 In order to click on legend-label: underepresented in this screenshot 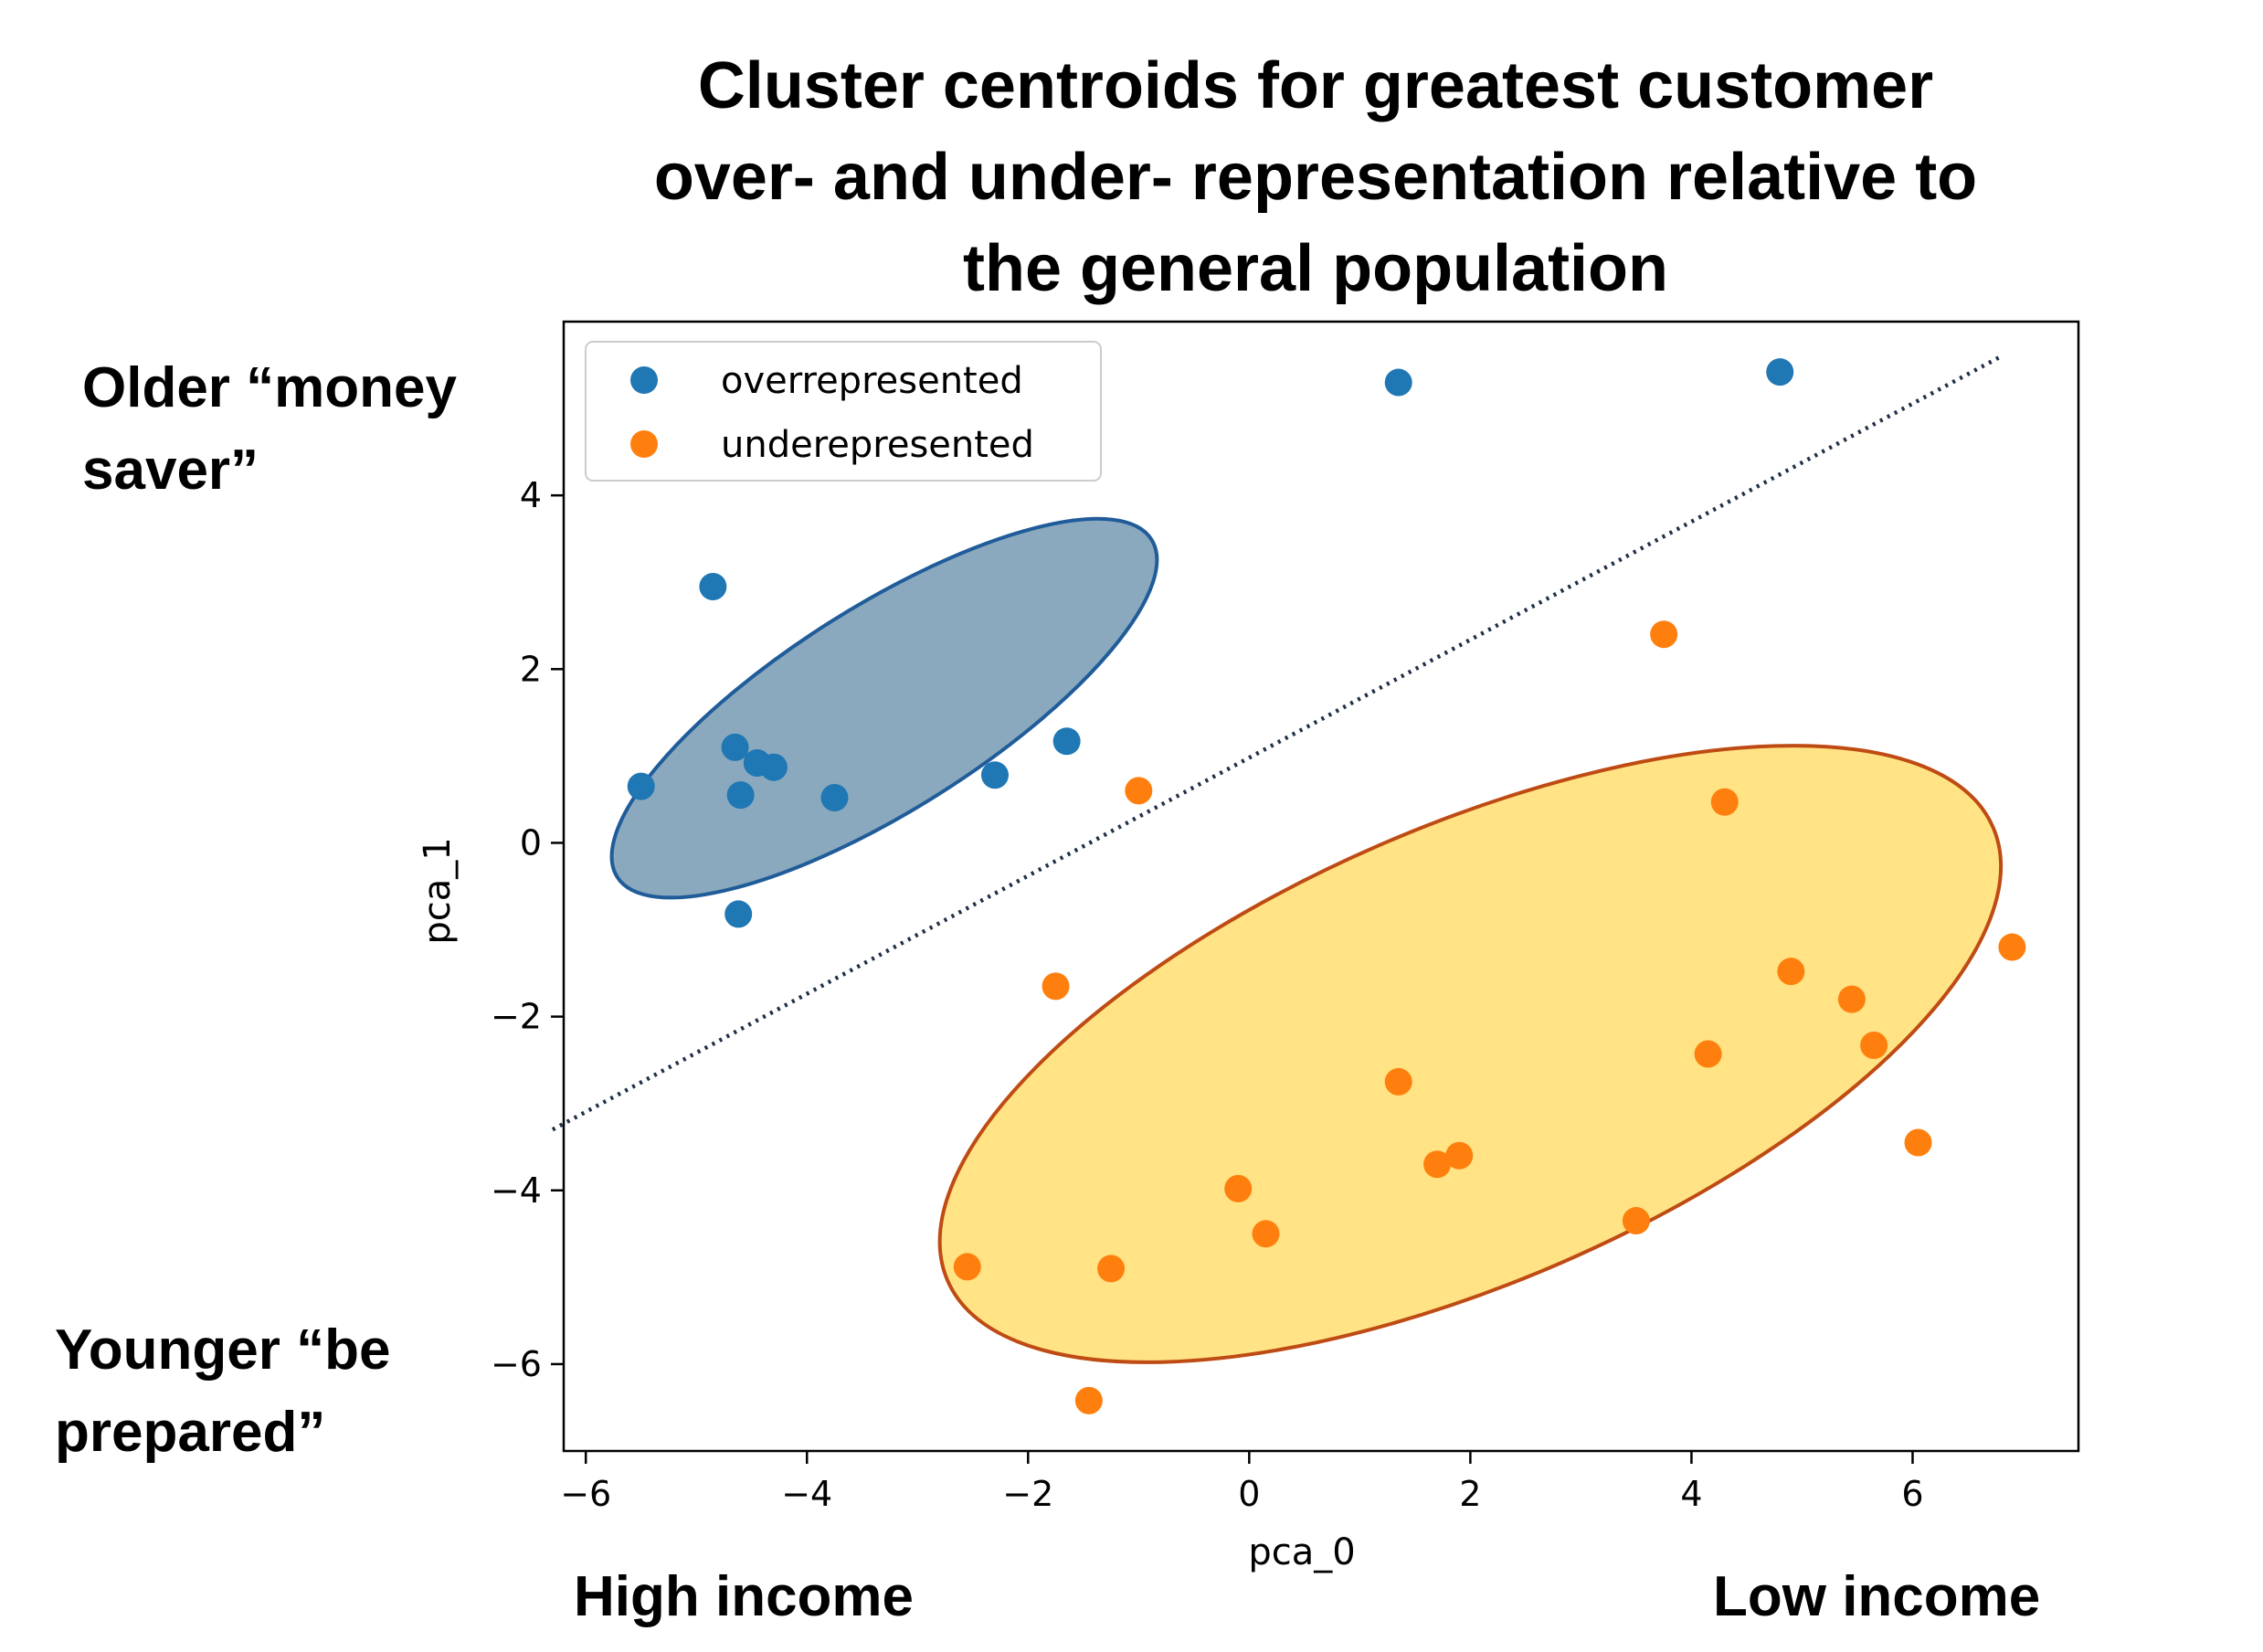, I will do `click(877, 445)`.